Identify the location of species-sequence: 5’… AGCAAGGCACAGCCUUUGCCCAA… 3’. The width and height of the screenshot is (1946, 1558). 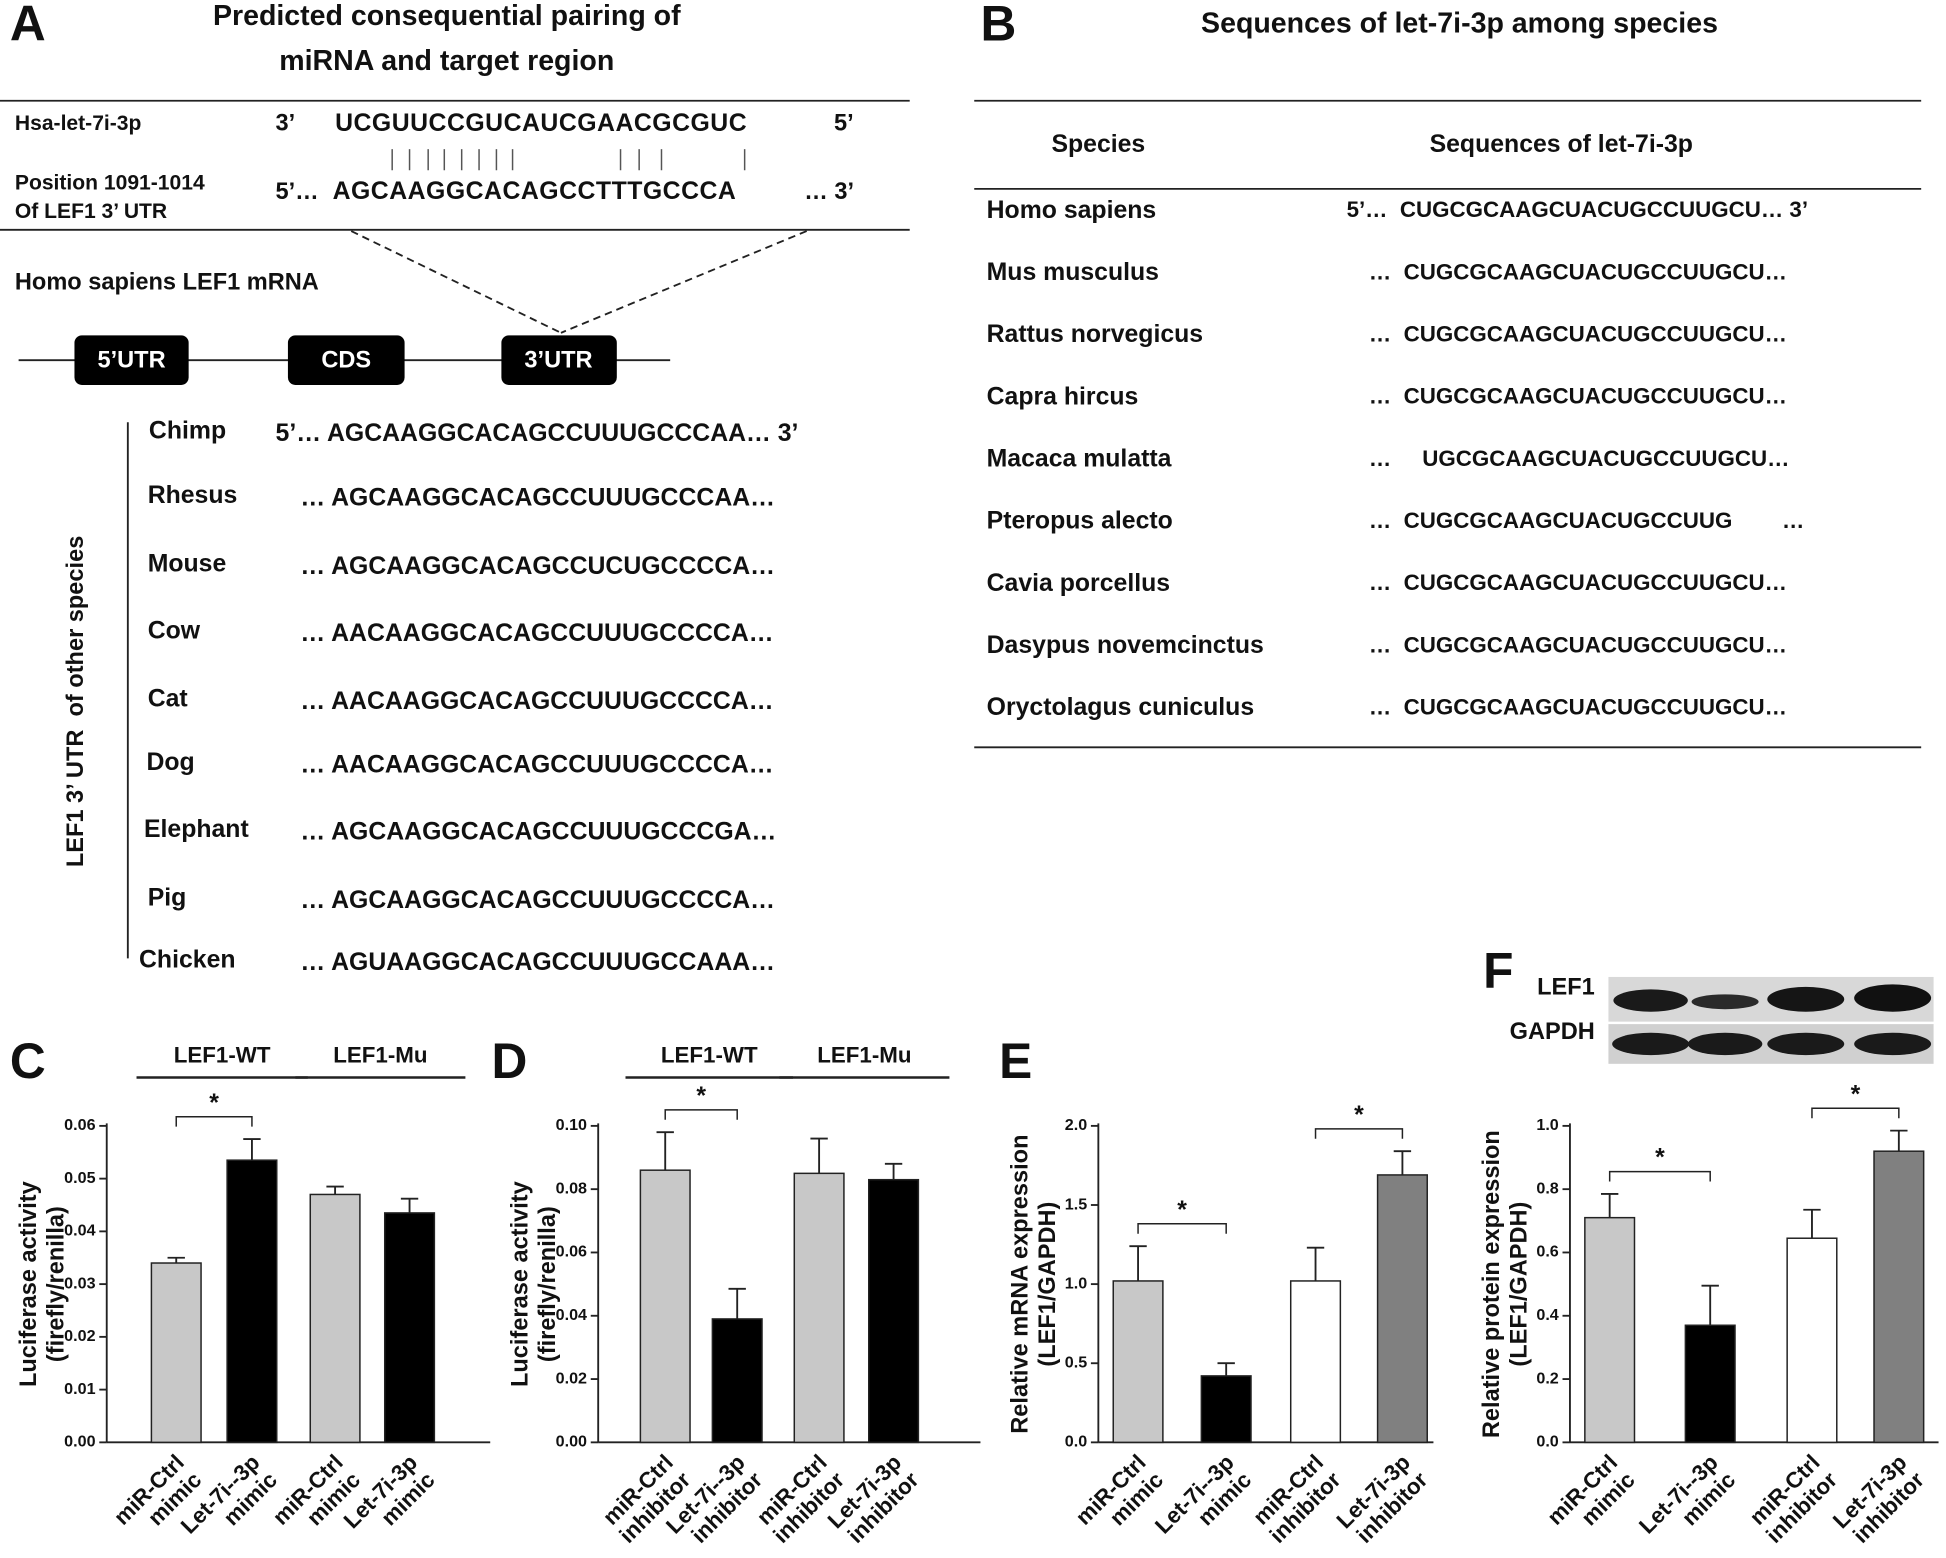
(537, 433).